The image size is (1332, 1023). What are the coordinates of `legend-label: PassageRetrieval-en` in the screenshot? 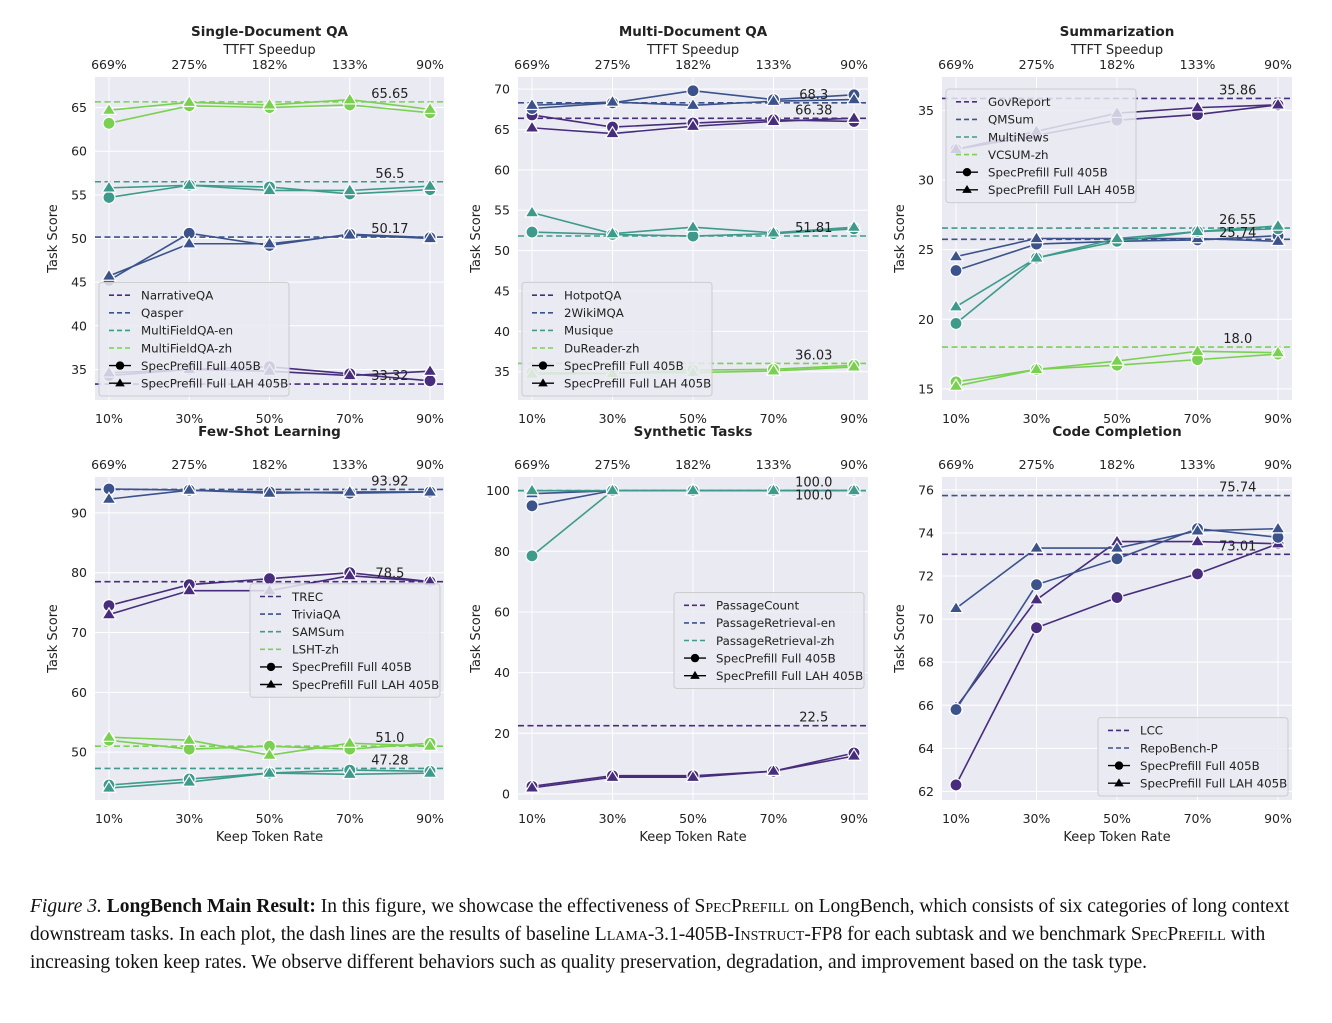 It's located at (776, 623).